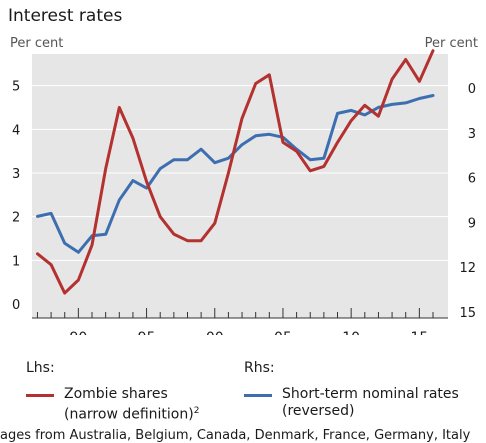  I want to click on legend-label-zombie-line1: Zombie shares, so click(116, 394).